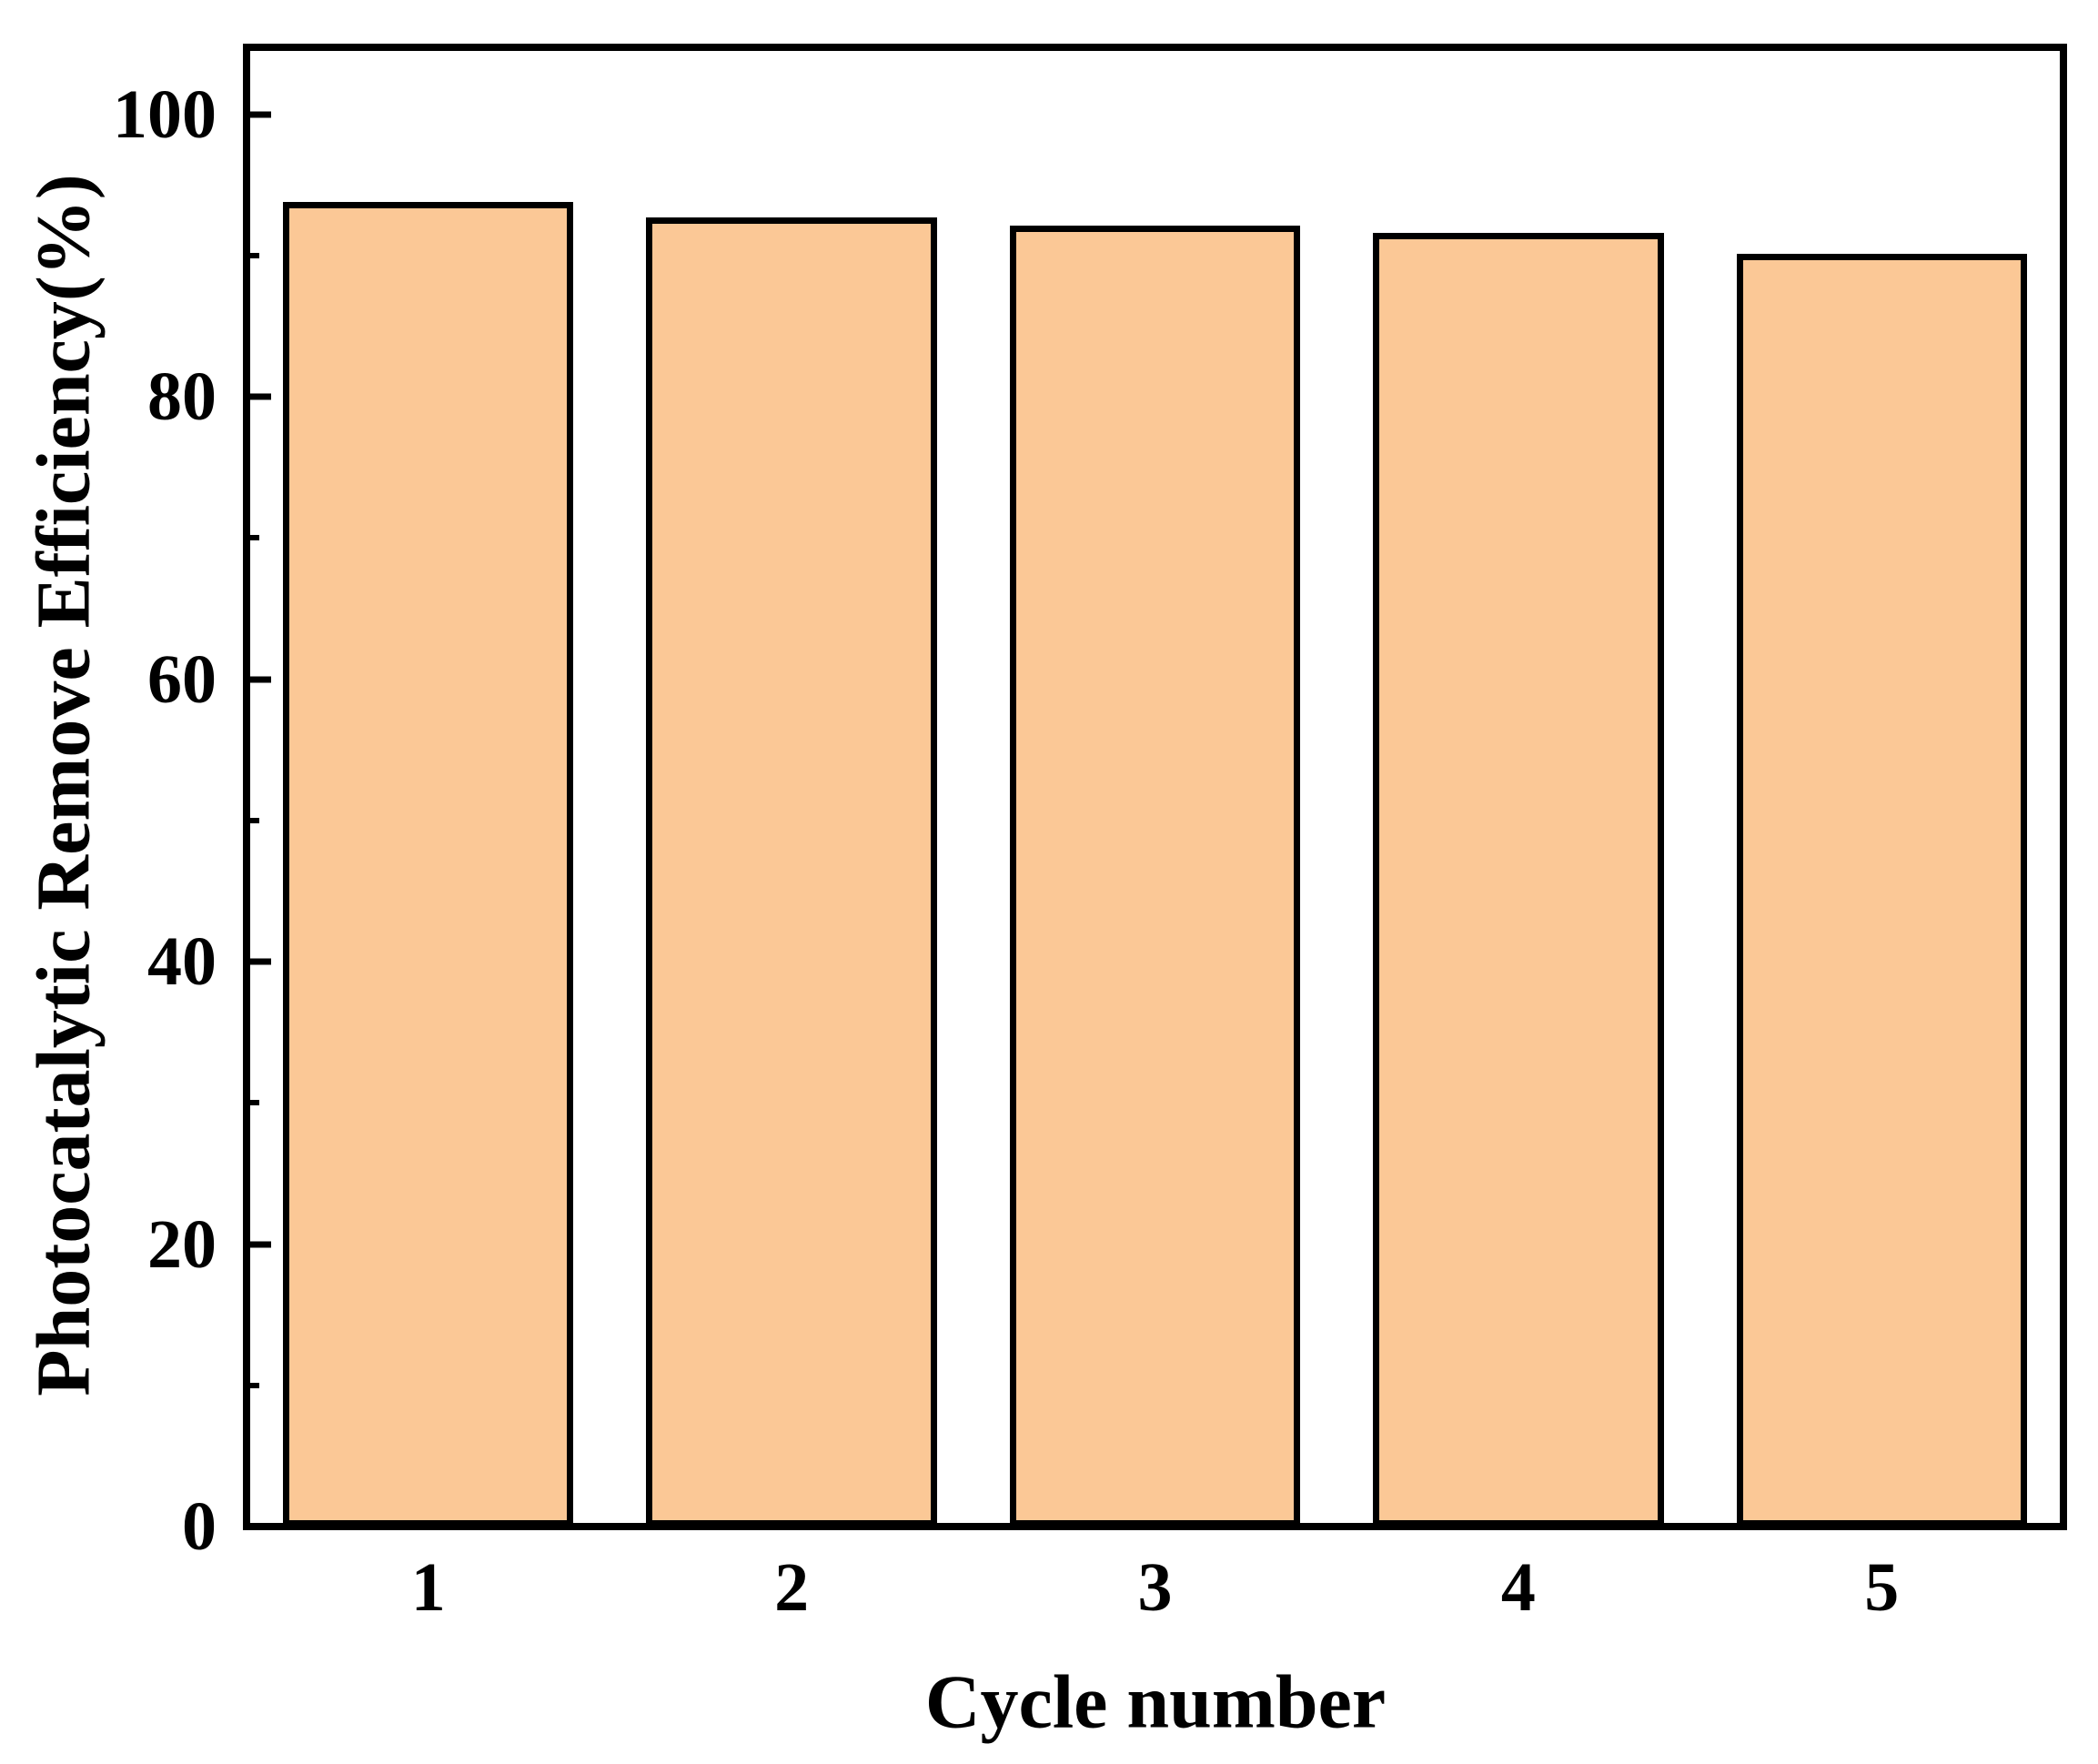 This screenshot has height=1764, width=2098. What do you see at coordinates (182, 1244) in the screenshot?
I see `y-tick-label: 20` at bounding box center [182, 1244].